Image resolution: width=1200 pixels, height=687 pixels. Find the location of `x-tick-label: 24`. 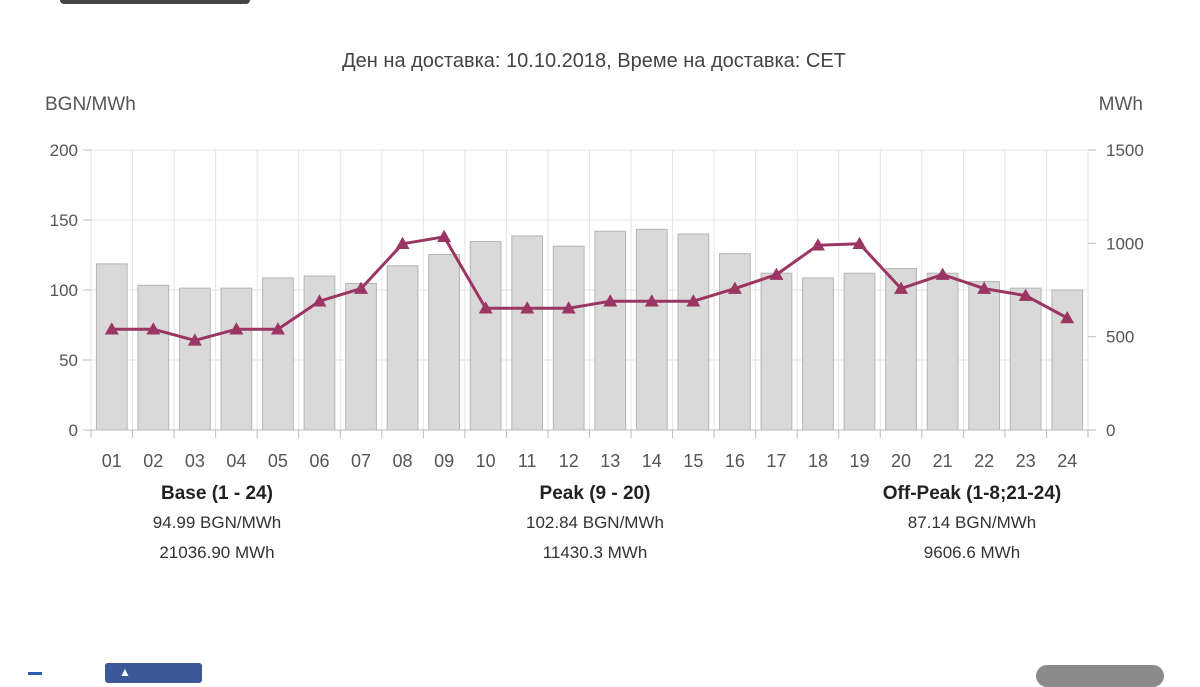

x-tick-label: 24 is located at coordinates (1067, 461).